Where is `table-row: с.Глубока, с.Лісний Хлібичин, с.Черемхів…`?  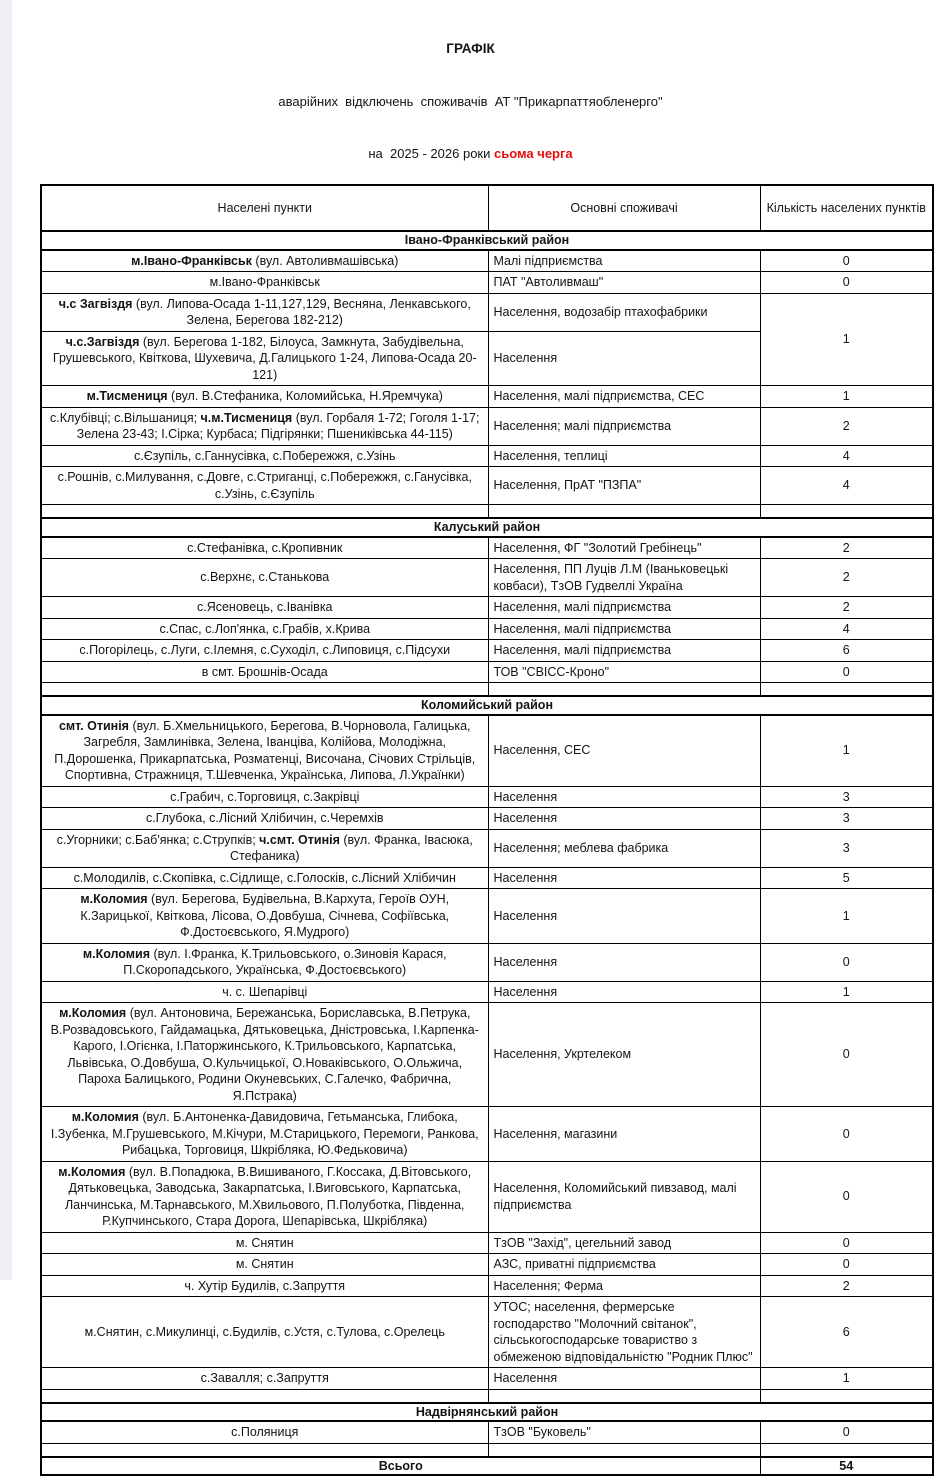 table-row: с.Глубока, с.Лісний Хлібичин, с.Черемхів… is located at coordinates (487, 818).